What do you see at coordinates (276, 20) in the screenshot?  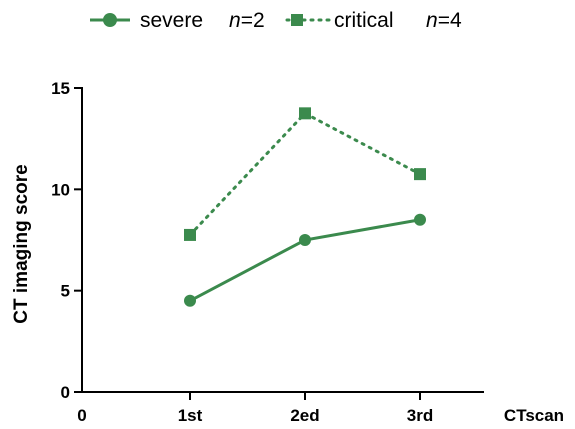 I see `legend: severe n=2 critical n=4` at bounding box center [276, 20].